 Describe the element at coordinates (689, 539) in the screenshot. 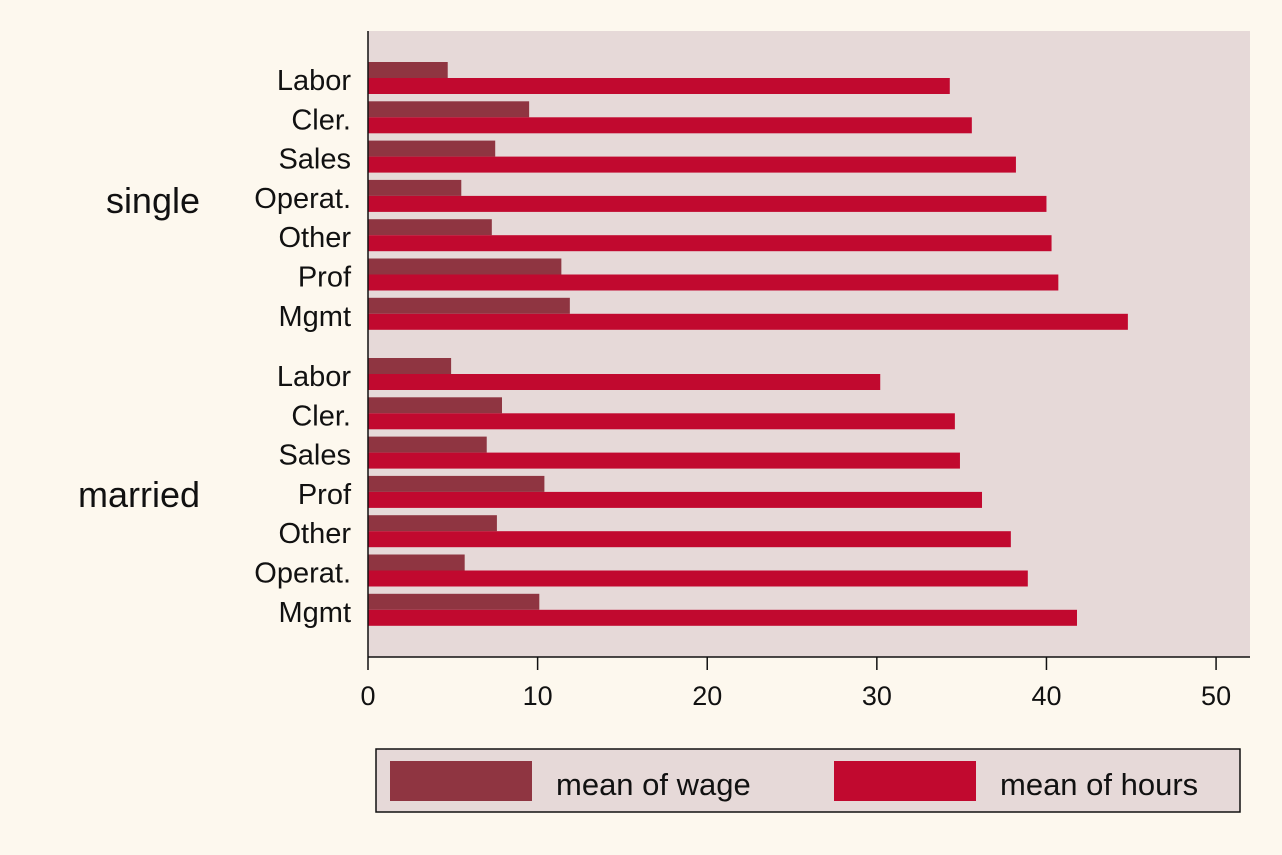

I see `bar-married-other-hours` at that location.